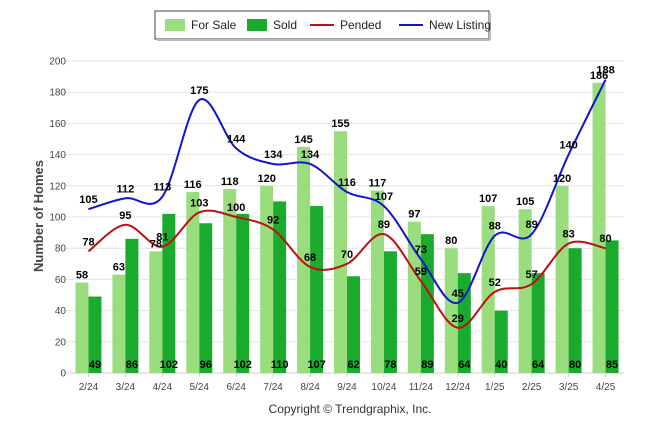 The image size is (646, 434). I want to click on x-tick-label: 5/24, so click(200, 387).